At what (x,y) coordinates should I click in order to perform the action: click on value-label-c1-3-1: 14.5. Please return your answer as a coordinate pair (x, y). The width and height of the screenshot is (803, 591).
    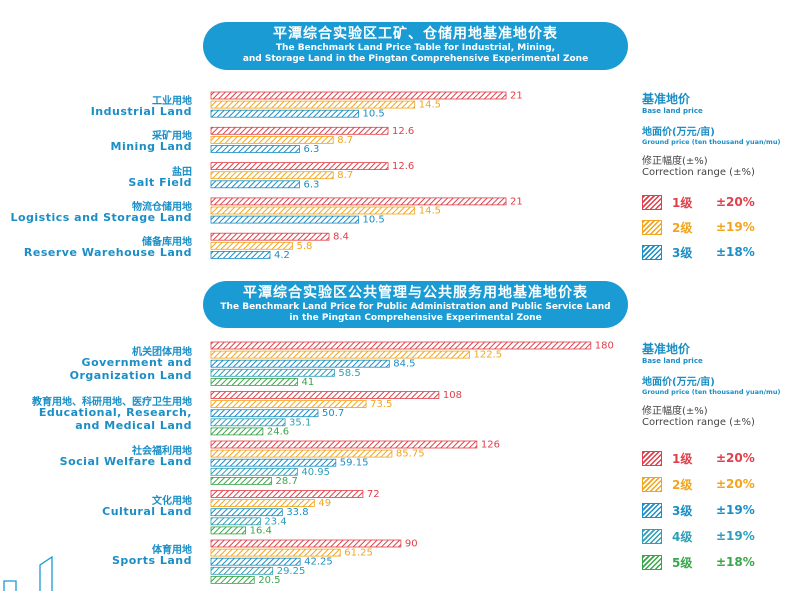
    Looking at the image, I should click on (430, 211).